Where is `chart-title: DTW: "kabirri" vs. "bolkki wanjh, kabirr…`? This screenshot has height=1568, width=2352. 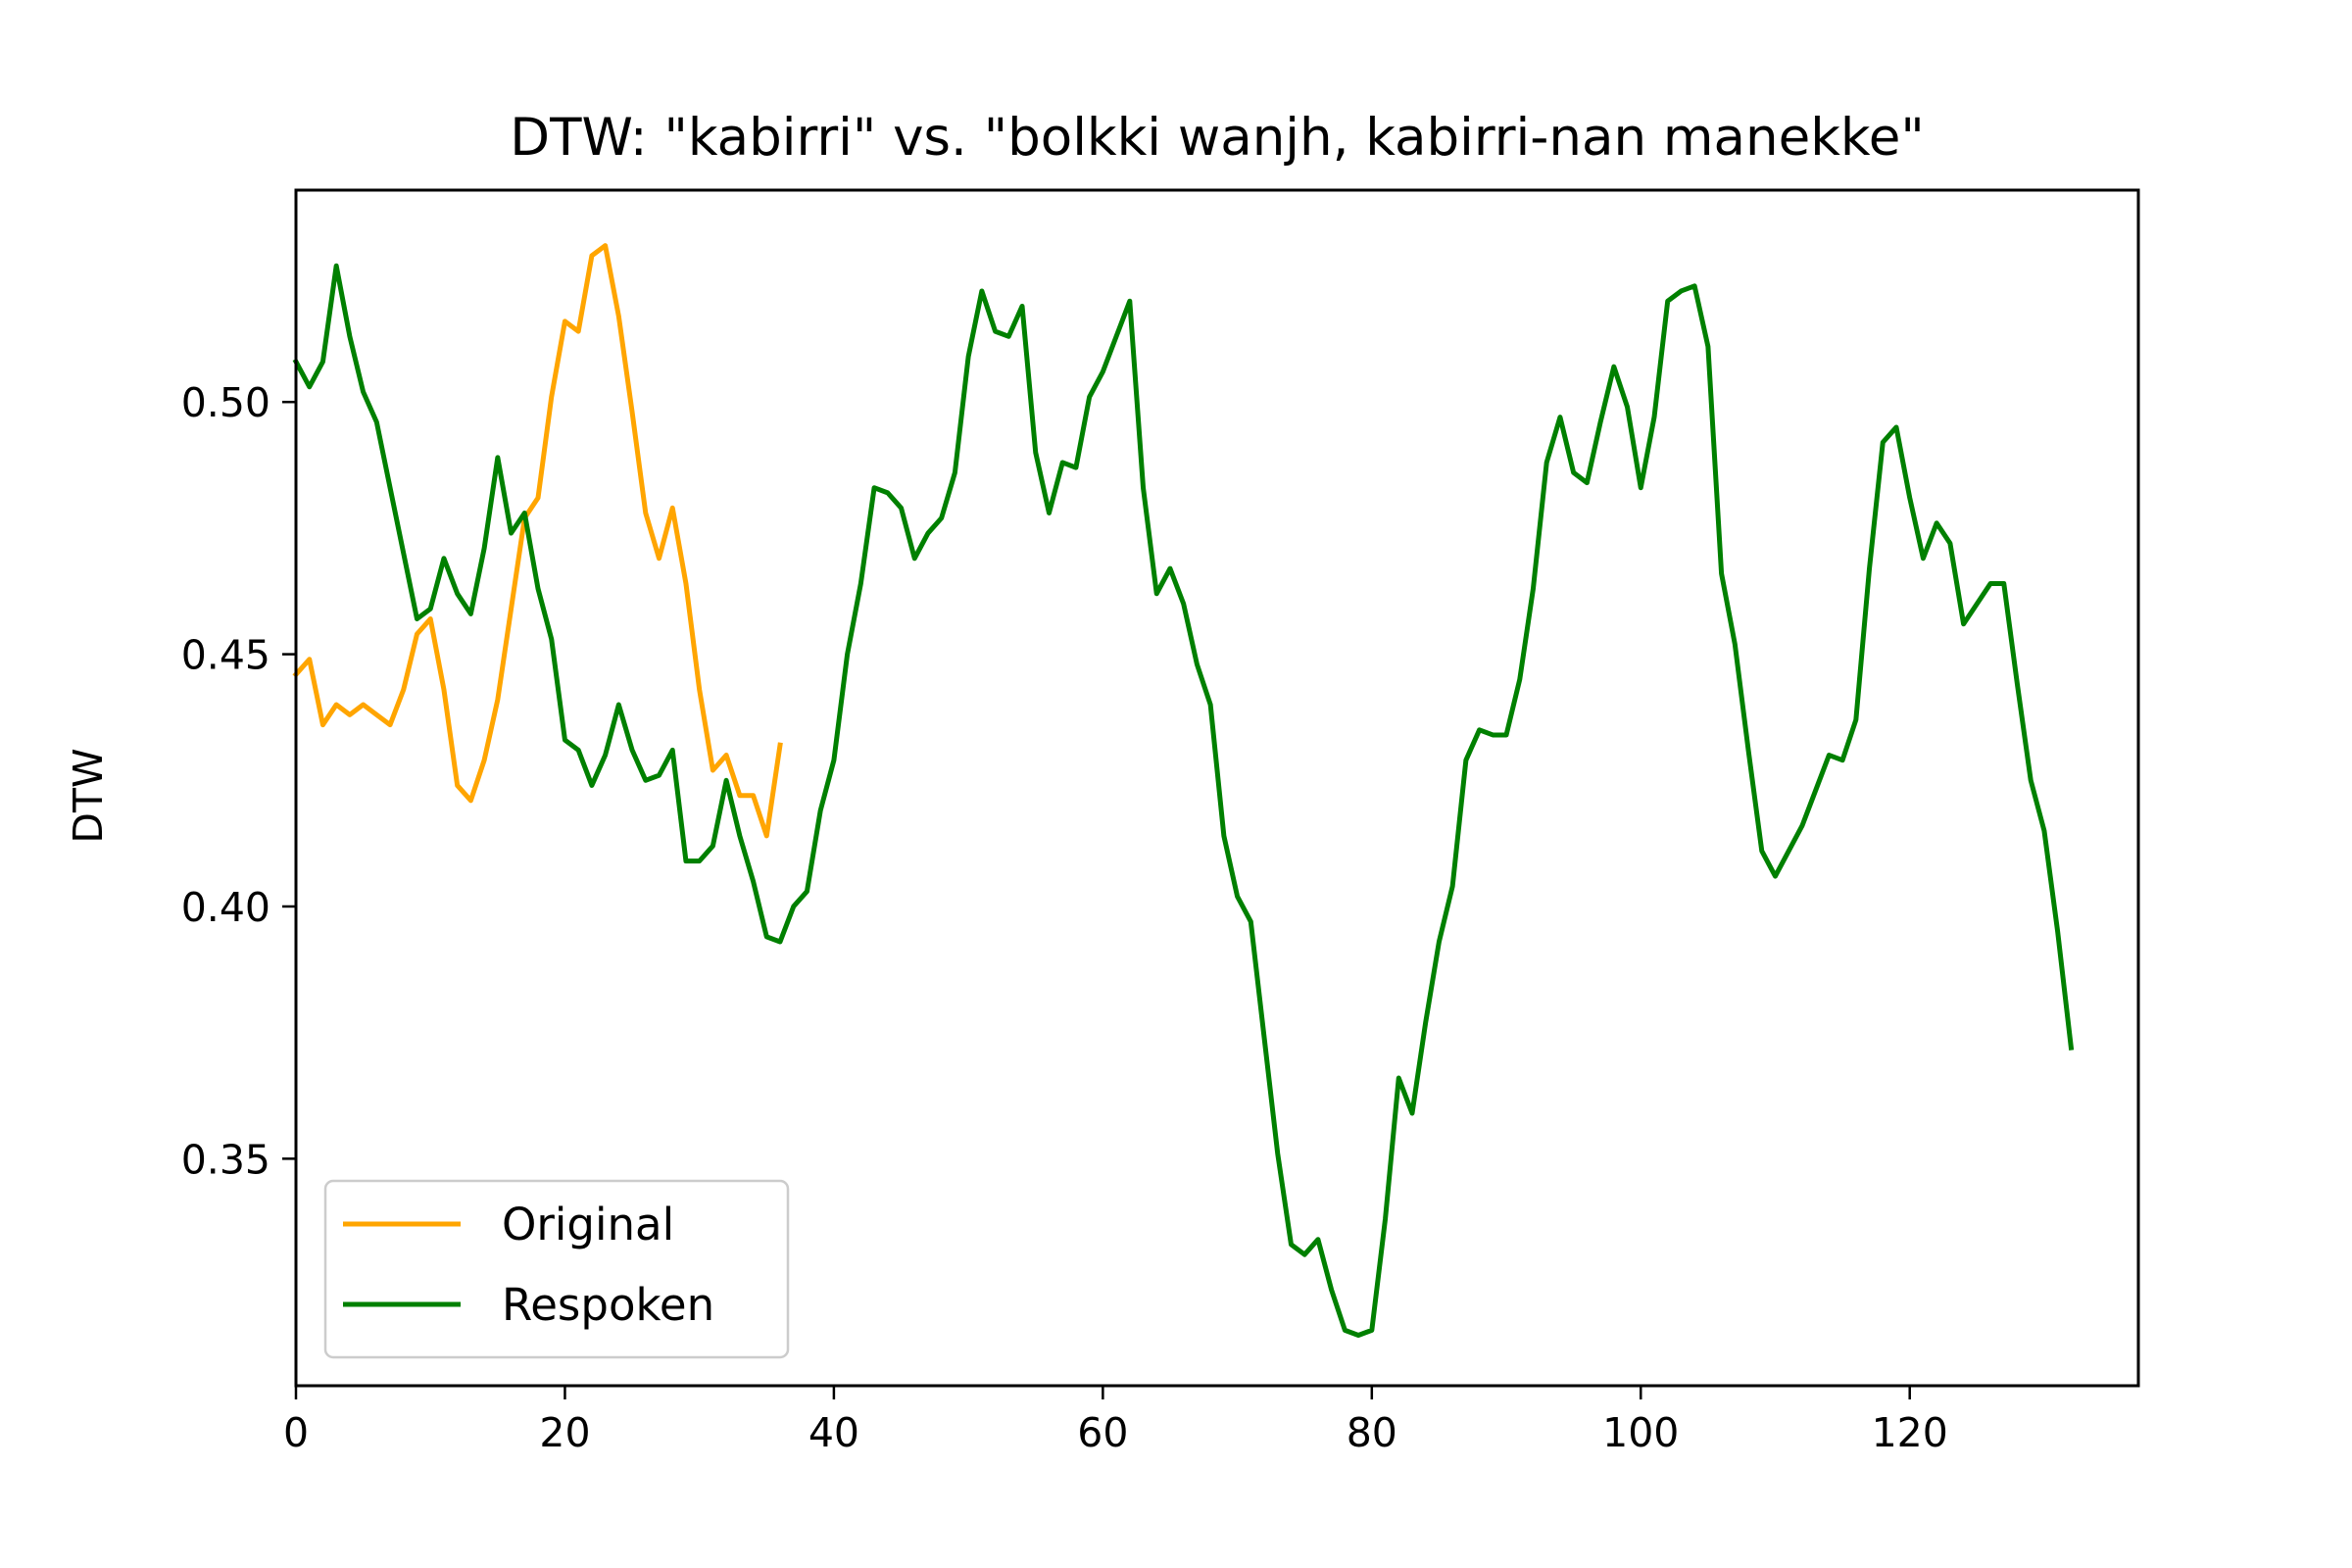
chart-title: DTW: "kabirri" vs. "bolkki wanjh, kabirr… is located at coordinates (1217, 138).